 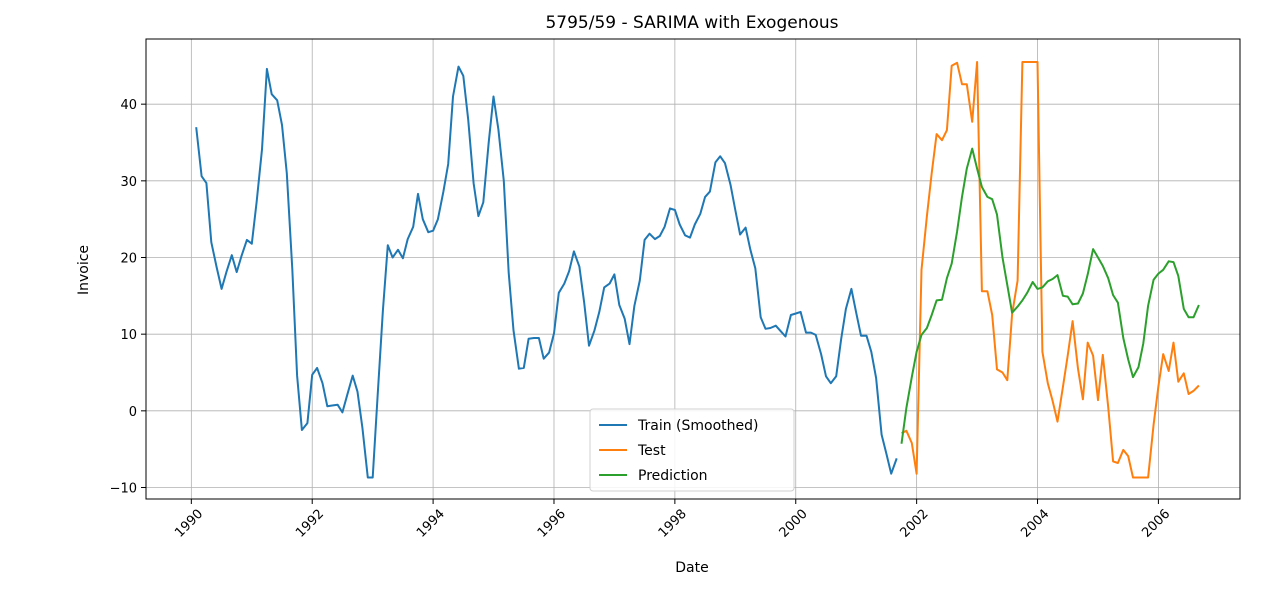 I want to click on y-tick-label: 20, so click(x=128, y=259).